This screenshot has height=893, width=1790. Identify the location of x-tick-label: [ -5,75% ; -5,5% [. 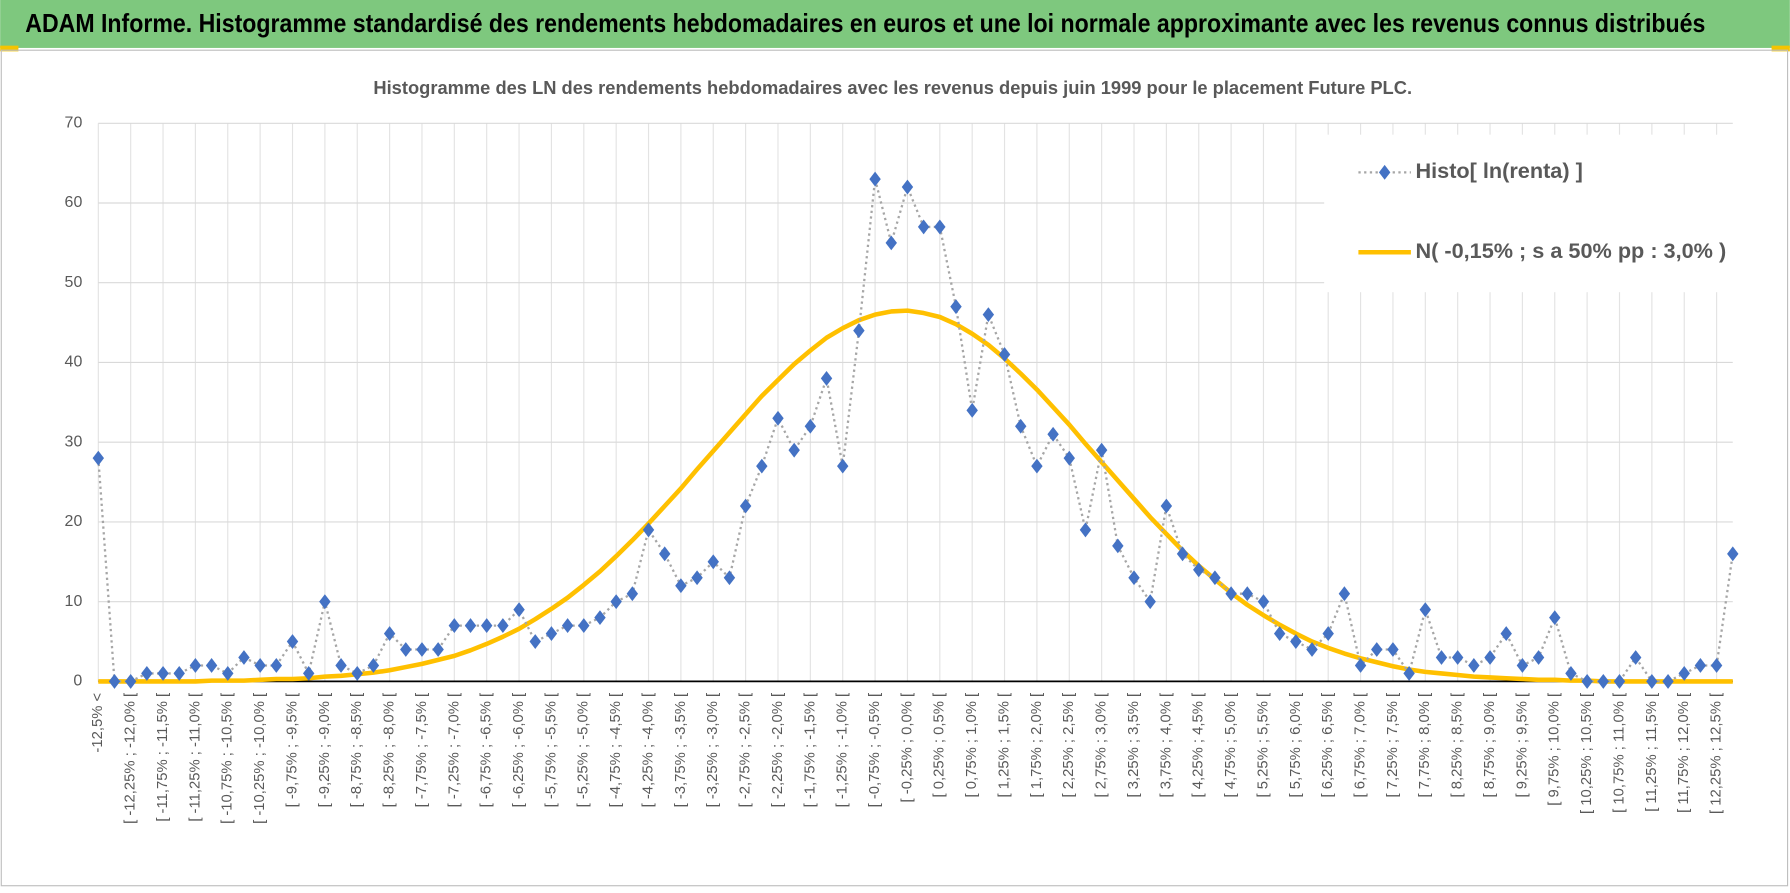
(551, 750).